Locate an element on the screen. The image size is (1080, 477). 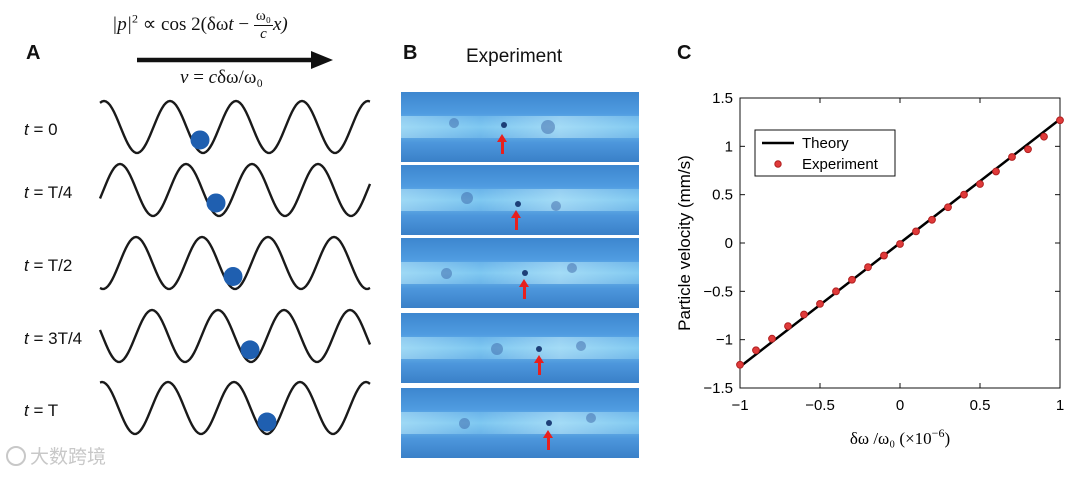
time-label-0: t = 0 is located at coordinates (41, 130).